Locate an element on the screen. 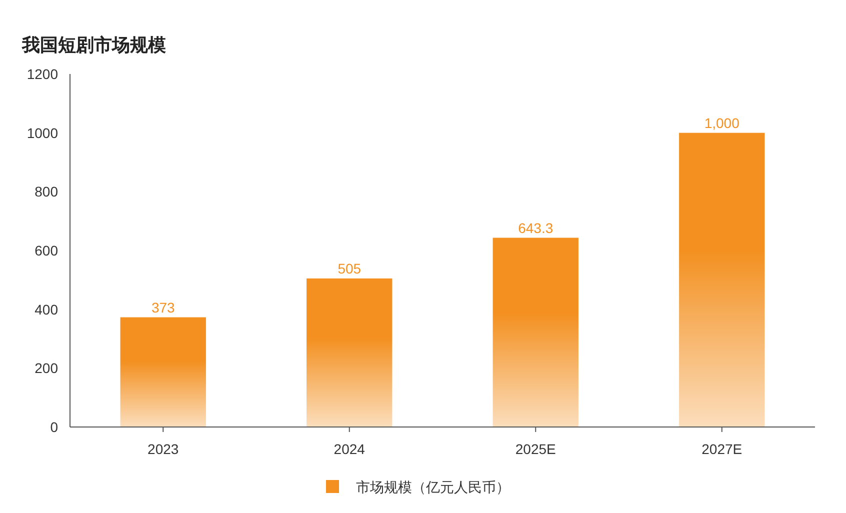  y-tick-label: 400 is located at coordinates (46, 309).